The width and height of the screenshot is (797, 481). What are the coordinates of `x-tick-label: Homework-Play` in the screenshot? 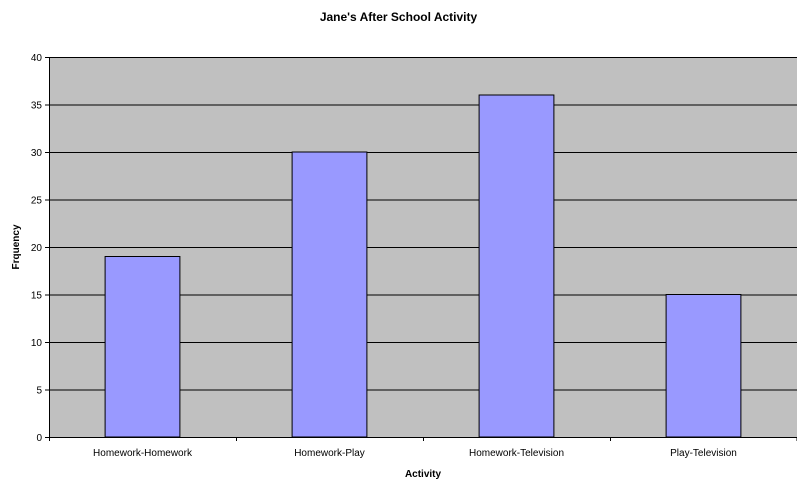 It's located at (329, 453).